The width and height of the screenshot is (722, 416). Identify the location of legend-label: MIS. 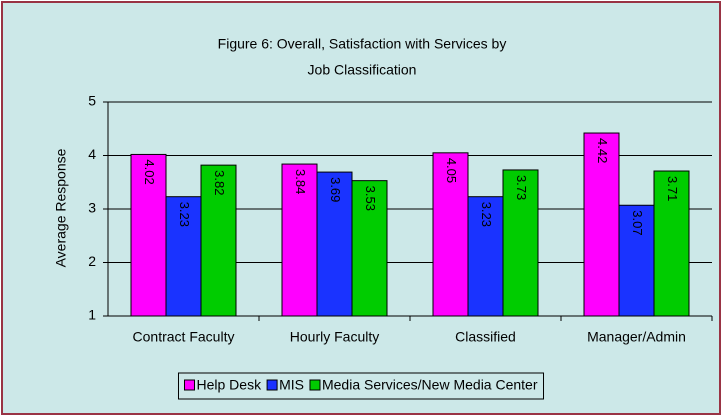
(291, 385).